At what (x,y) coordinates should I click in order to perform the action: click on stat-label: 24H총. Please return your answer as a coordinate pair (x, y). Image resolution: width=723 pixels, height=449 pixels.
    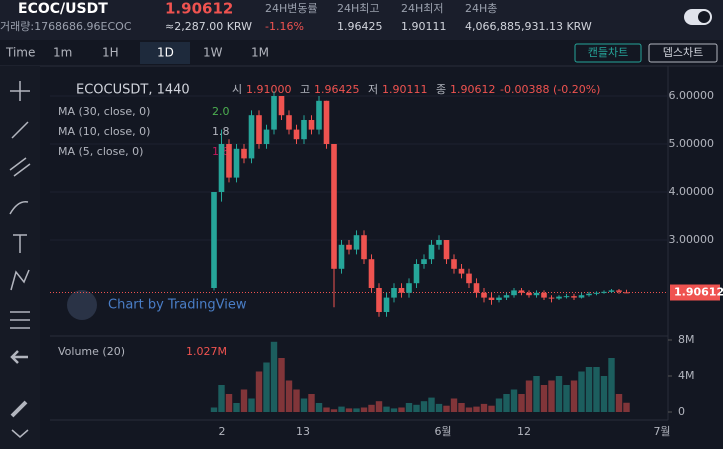
    Looking at the image, I should click on (481, 8).